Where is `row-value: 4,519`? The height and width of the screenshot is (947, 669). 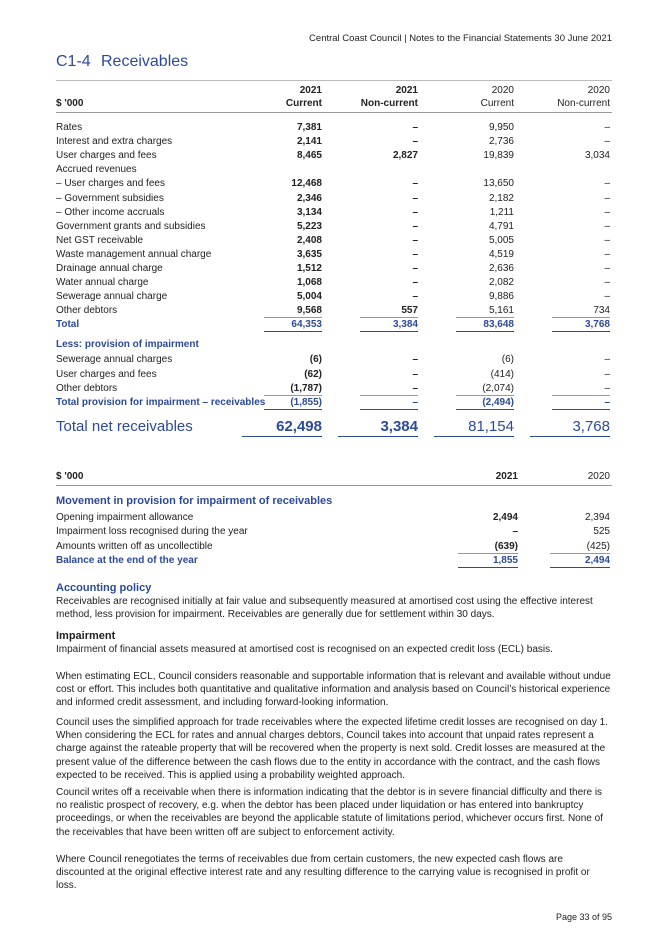 row-value: 4,519 is located at coordinates (501, 254).